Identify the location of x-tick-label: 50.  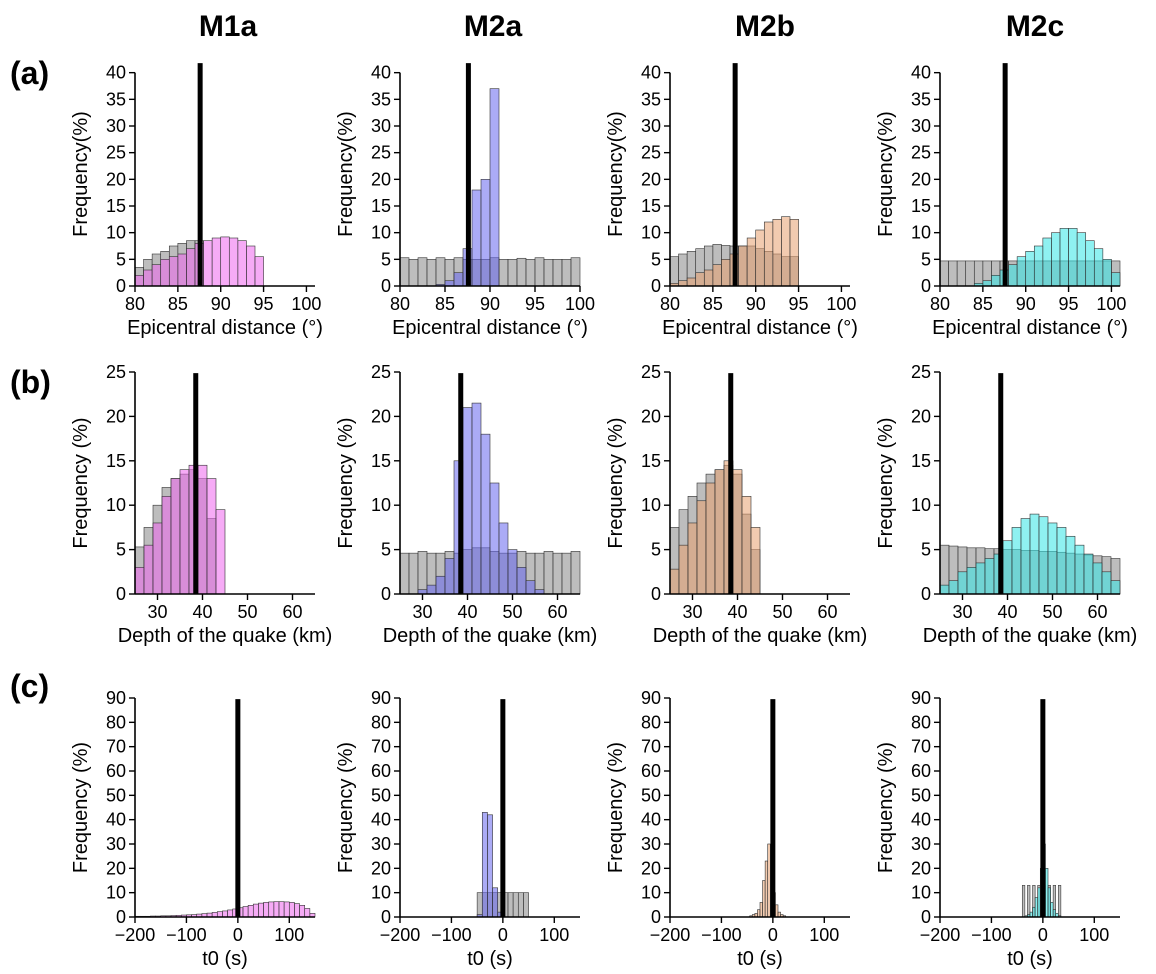
(512, 612).